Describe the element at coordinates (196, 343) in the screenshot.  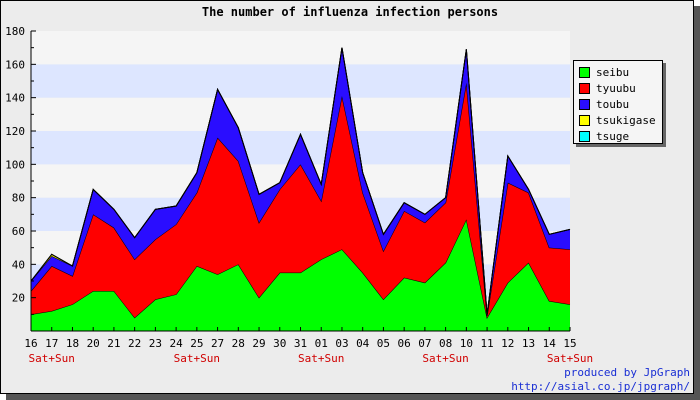
I see `x-tick-label: 25` at that location.